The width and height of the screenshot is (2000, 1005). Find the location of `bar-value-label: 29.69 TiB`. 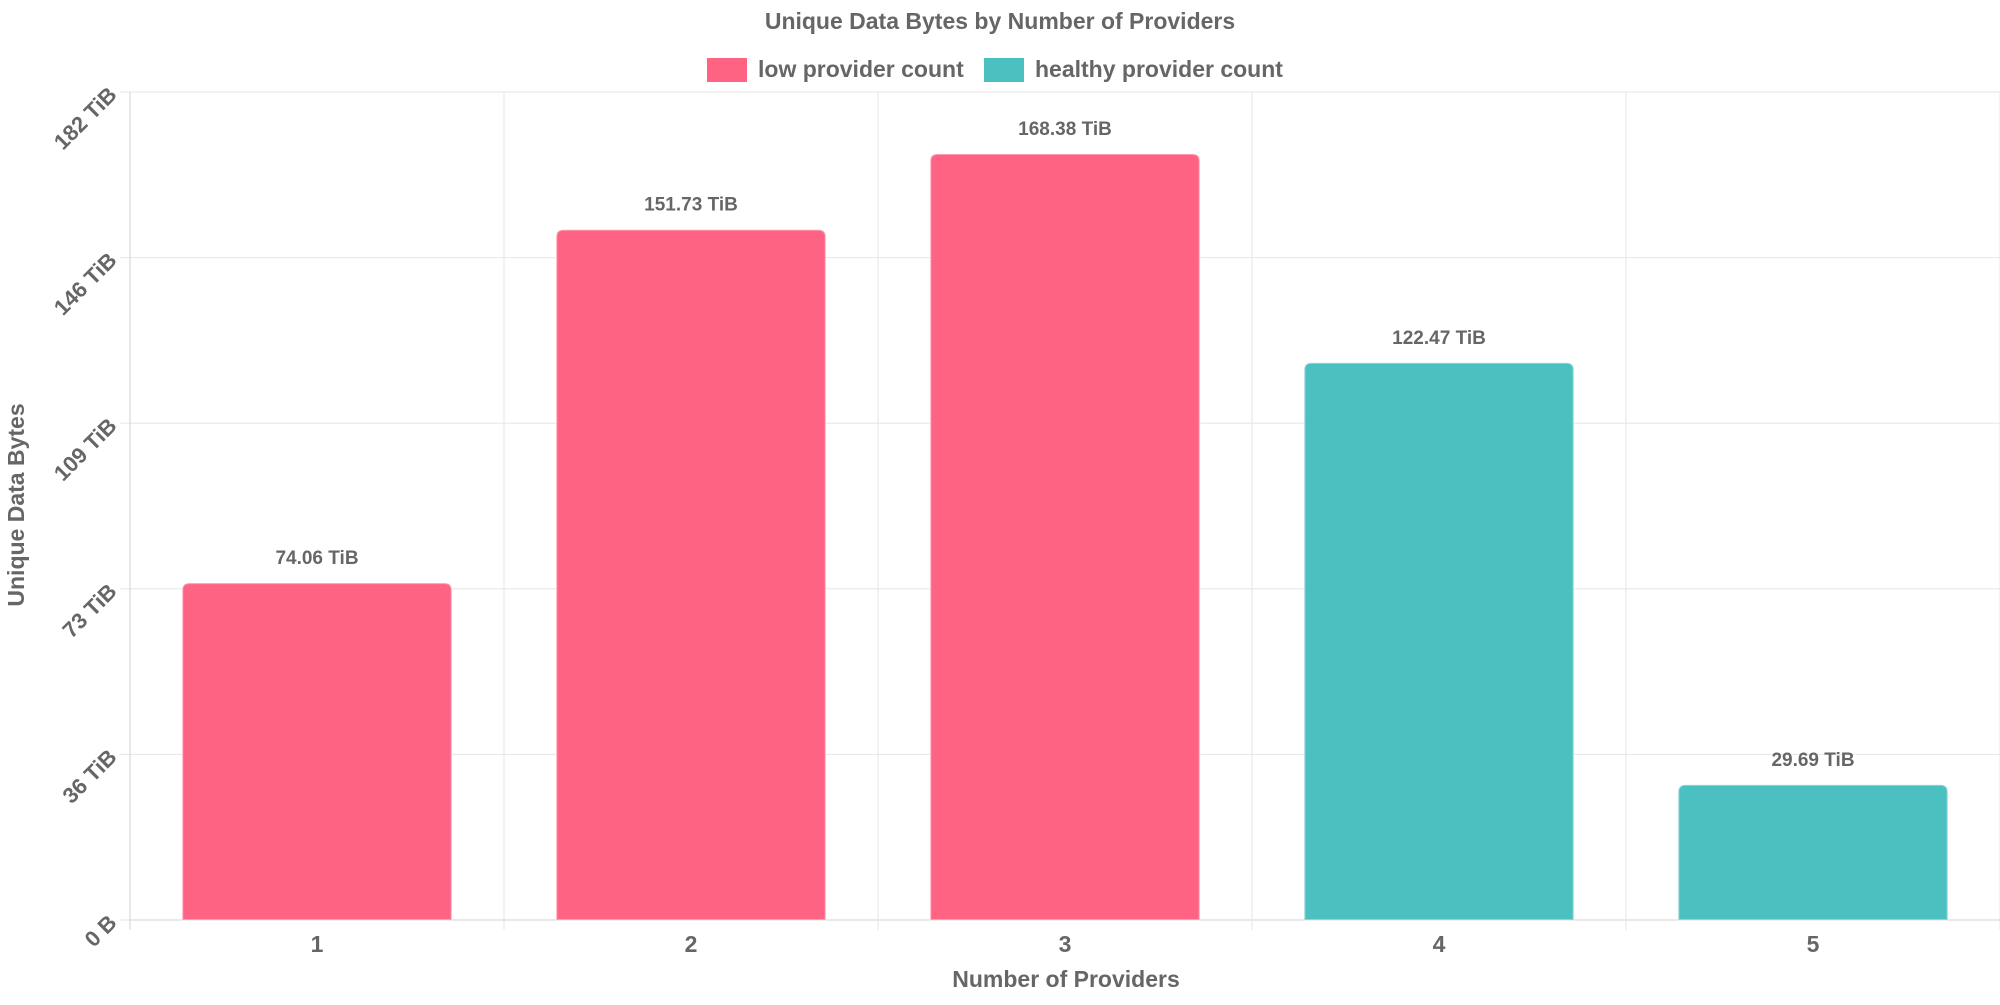

bar-value-label: 29.69 TiB is located at coordinates (1812, 760).